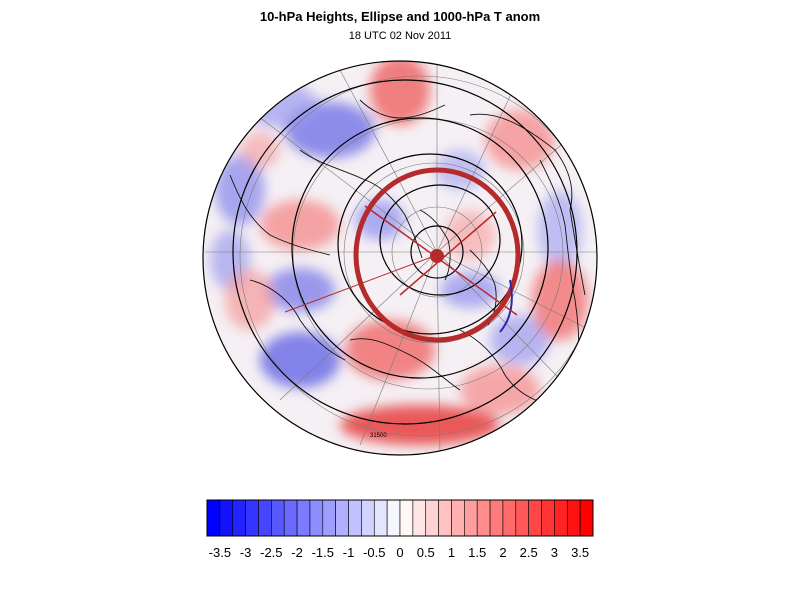  I want to click on map-subtitle: 18 UTC 02 Nov 2011, so click(400, 36).